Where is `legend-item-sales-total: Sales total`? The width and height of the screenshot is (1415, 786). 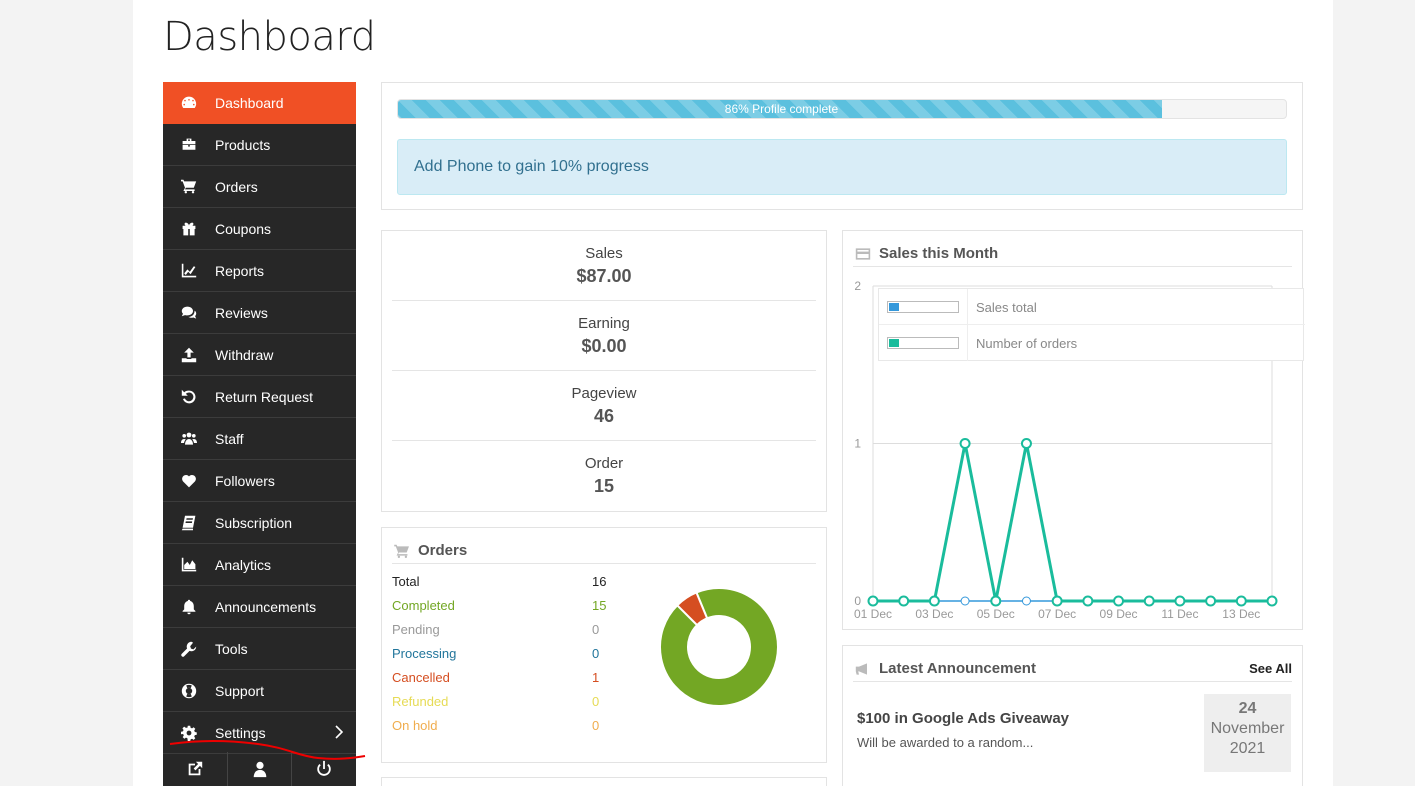 legend-item-sales-total: Sales total is located at coordinates (1092, 307).